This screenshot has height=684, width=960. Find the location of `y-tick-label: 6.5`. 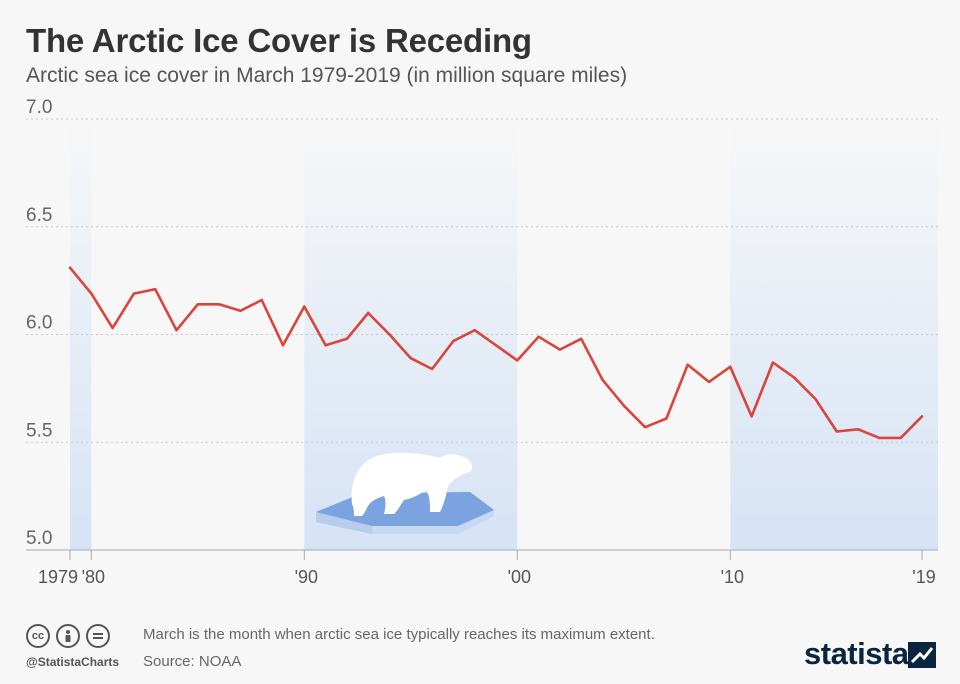

y-tick-label: 6.5 is located at coordinates (39, 215).